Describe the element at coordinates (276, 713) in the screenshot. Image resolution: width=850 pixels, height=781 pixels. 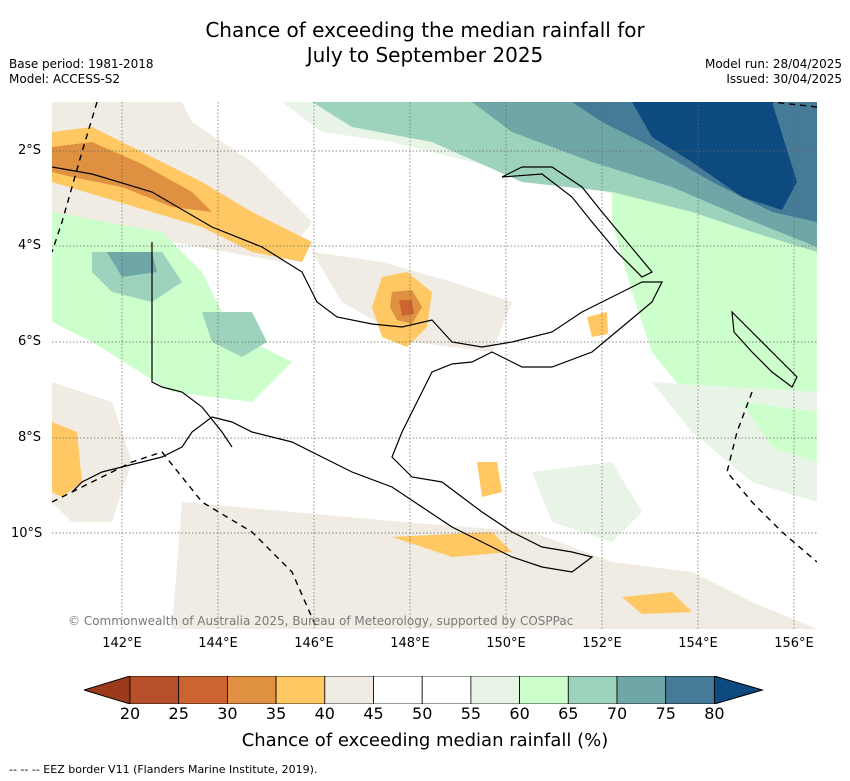
I see `colorbar-tick-label: 35` at that location.